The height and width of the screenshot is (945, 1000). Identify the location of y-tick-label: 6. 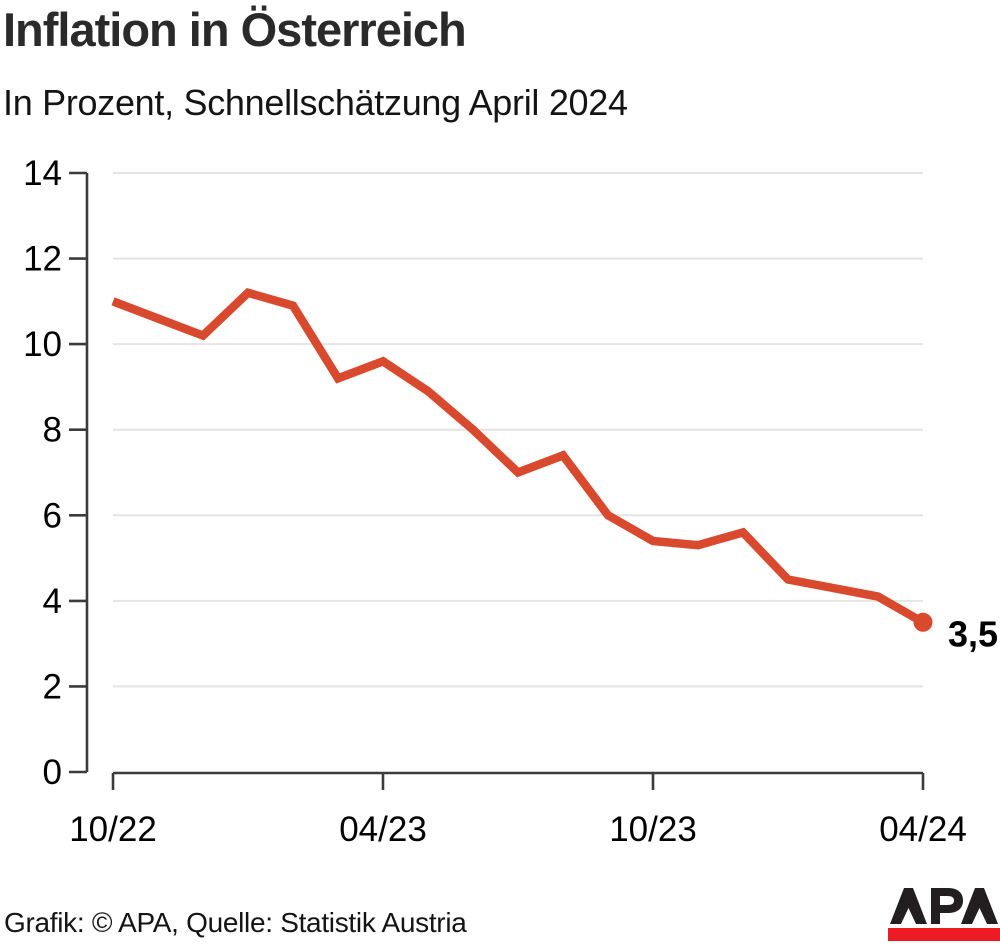
(52, 515).